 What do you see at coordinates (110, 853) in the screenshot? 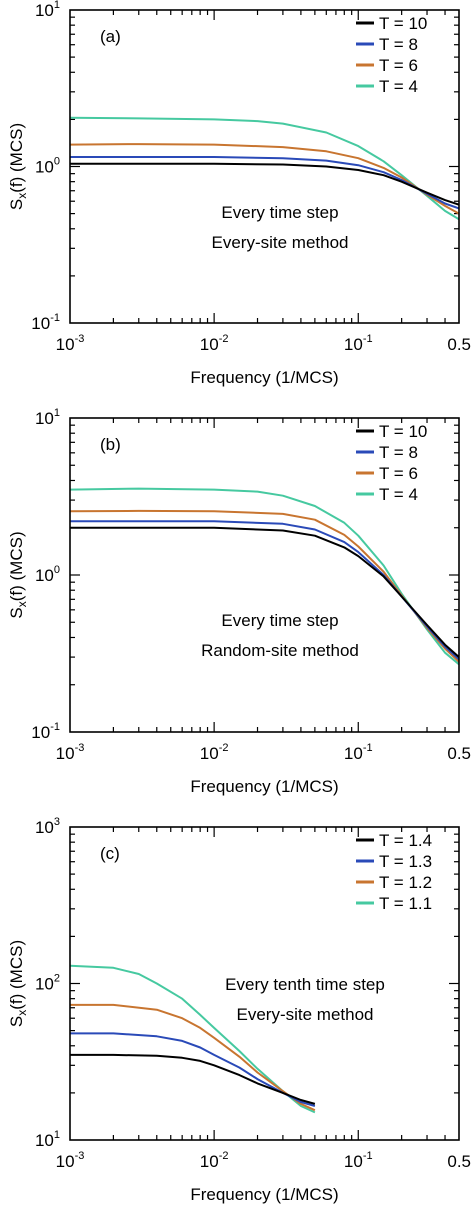
I see `panel-label: (c)` at bounding box center [110, 853].